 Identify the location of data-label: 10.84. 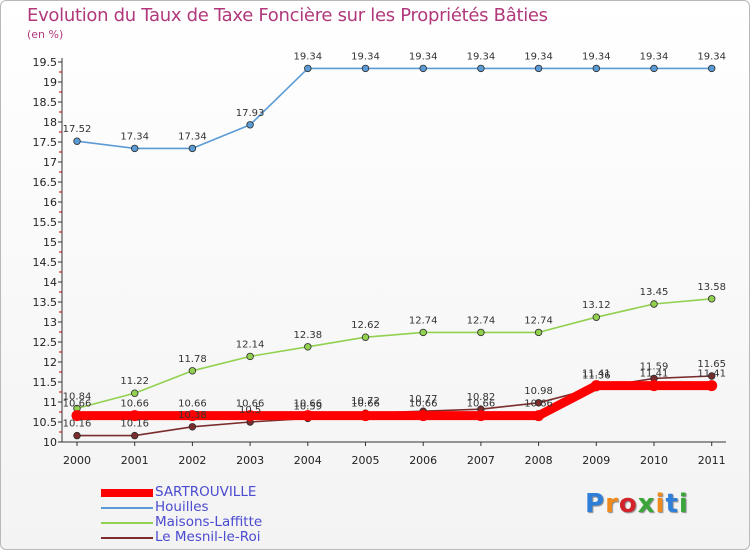
(77, 396).